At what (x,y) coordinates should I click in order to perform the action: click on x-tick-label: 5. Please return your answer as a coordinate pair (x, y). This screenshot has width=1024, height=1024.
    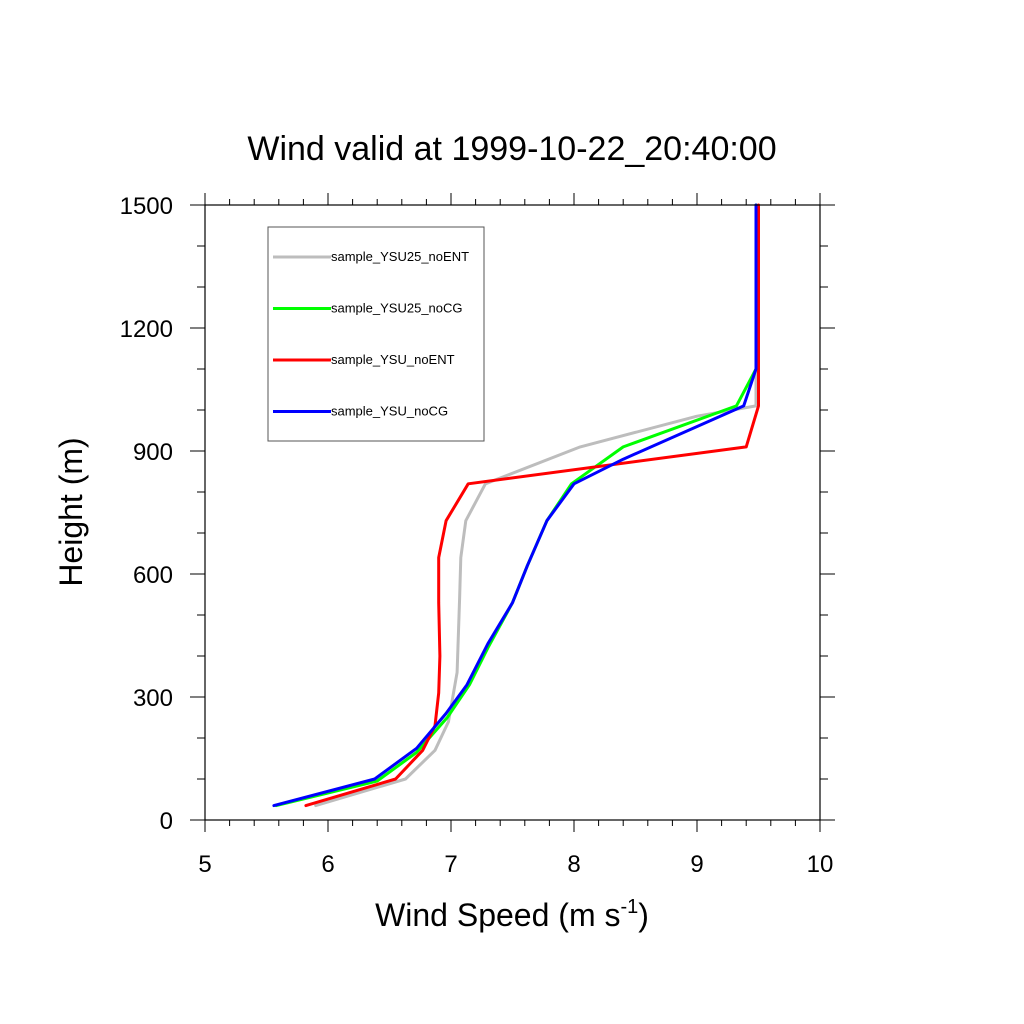
    Looking at the image, I should click on (204, 864).